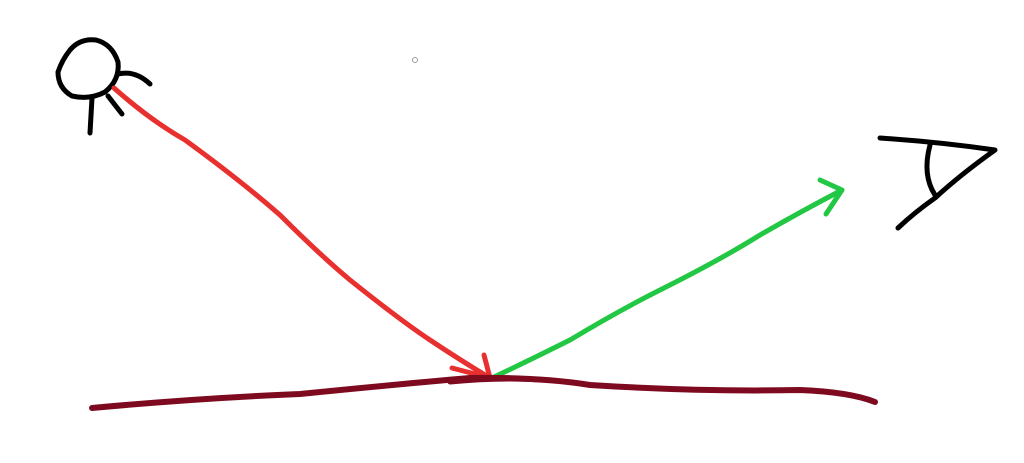  I want to click on eye-pupil, so click(931, 170).